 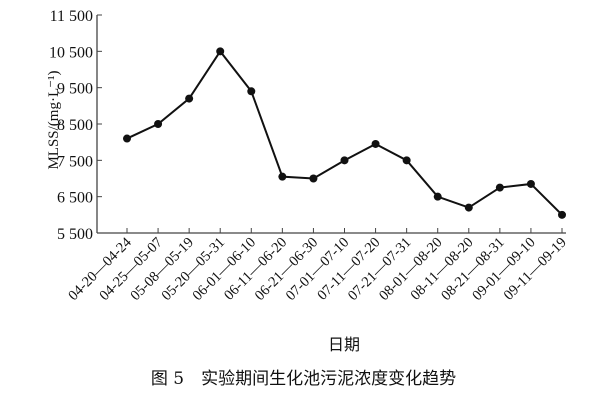 I want to click on y-axis-label: MLSS/(mg·L⁻¹), so click(x=54, y=119).